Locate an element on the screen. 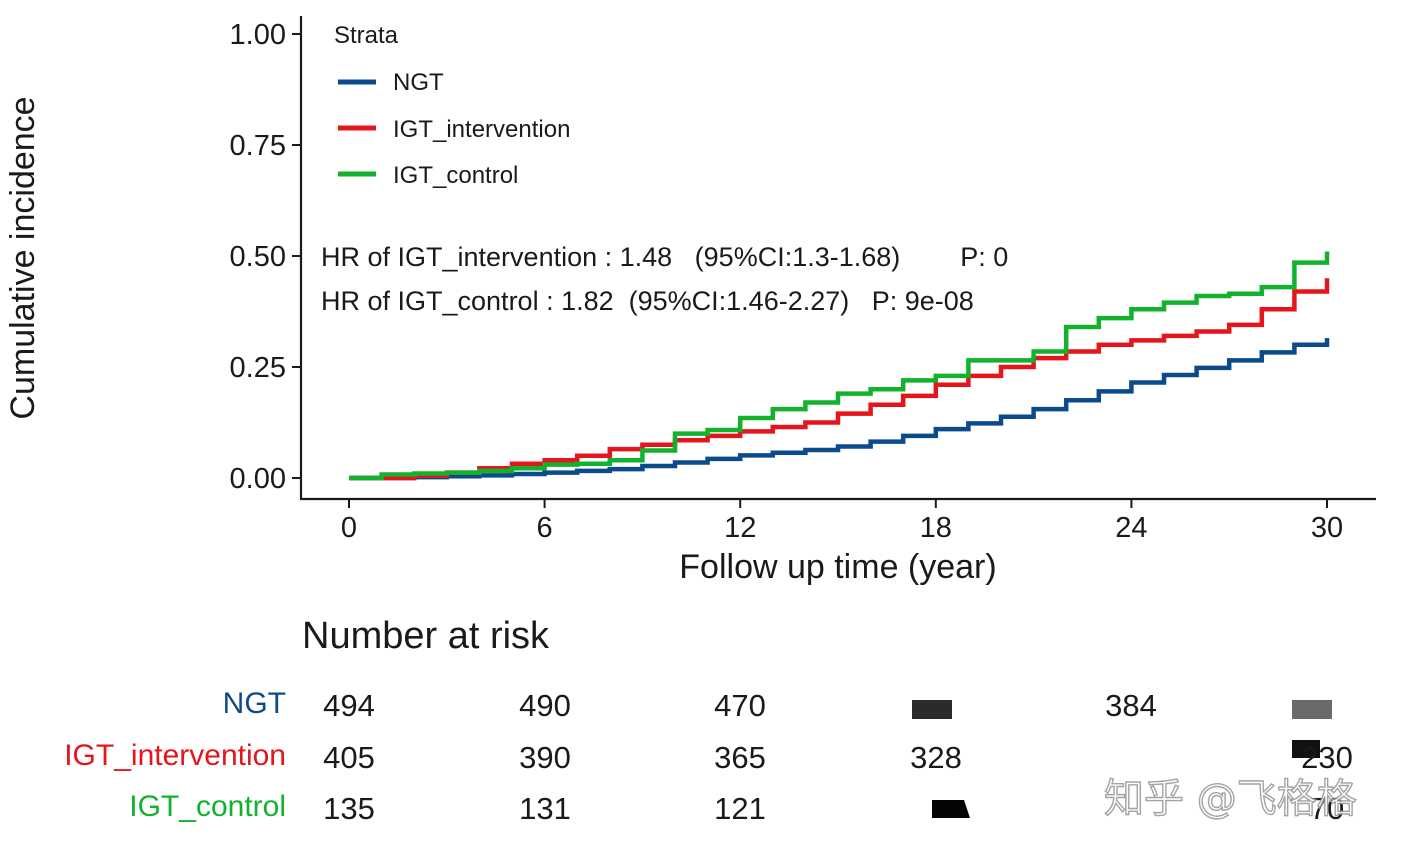 The image size is (1406, 854). risk-cell: 494 is located at coordinates (349, 705).